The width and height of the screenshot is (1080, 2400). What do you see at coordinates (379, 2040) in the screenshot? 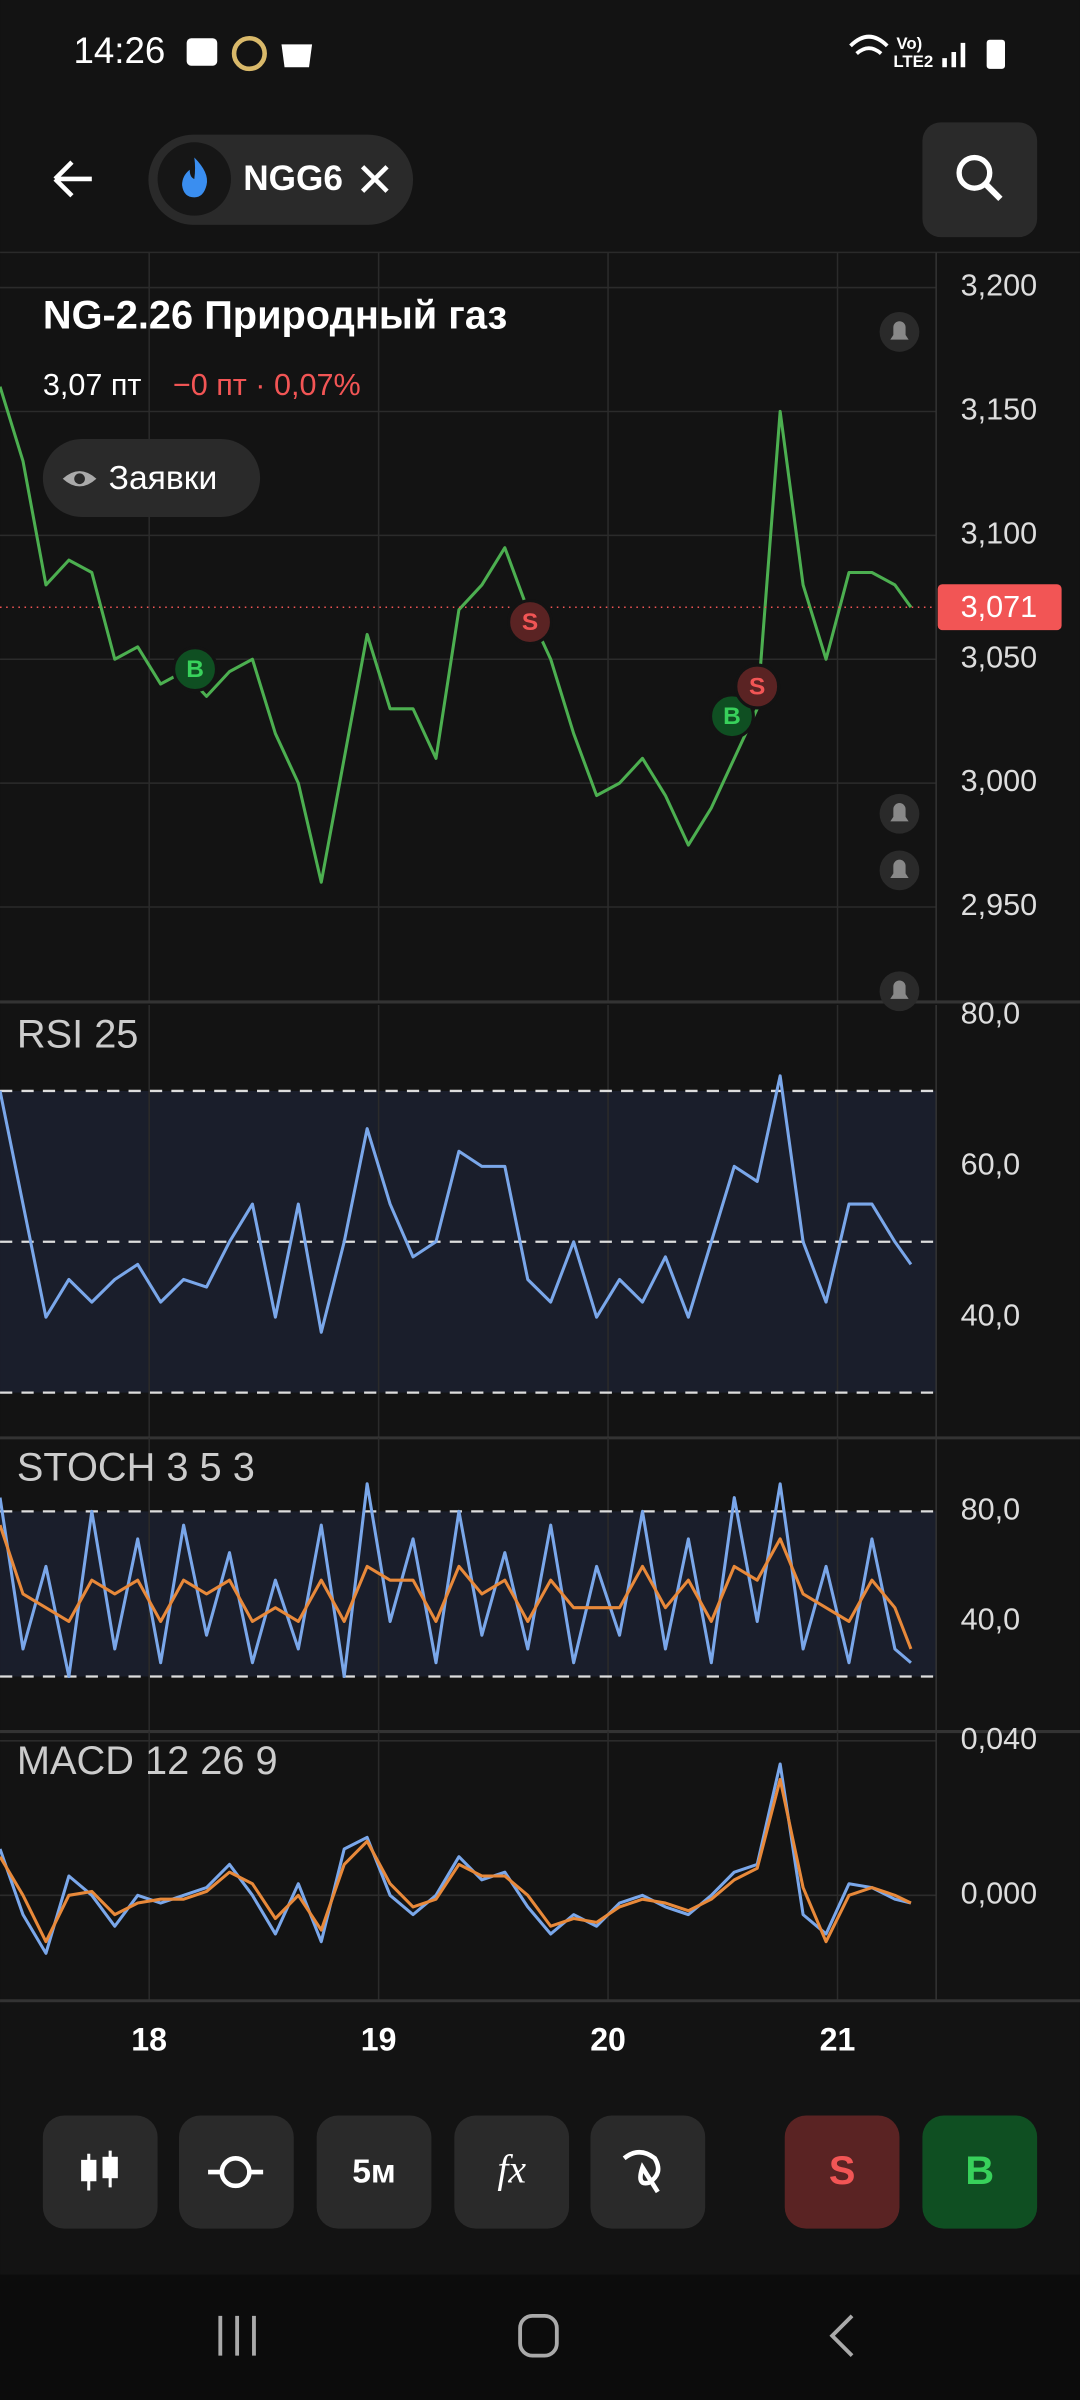
I see `x-tick-label: 19` at bounding box center [379, 2040].